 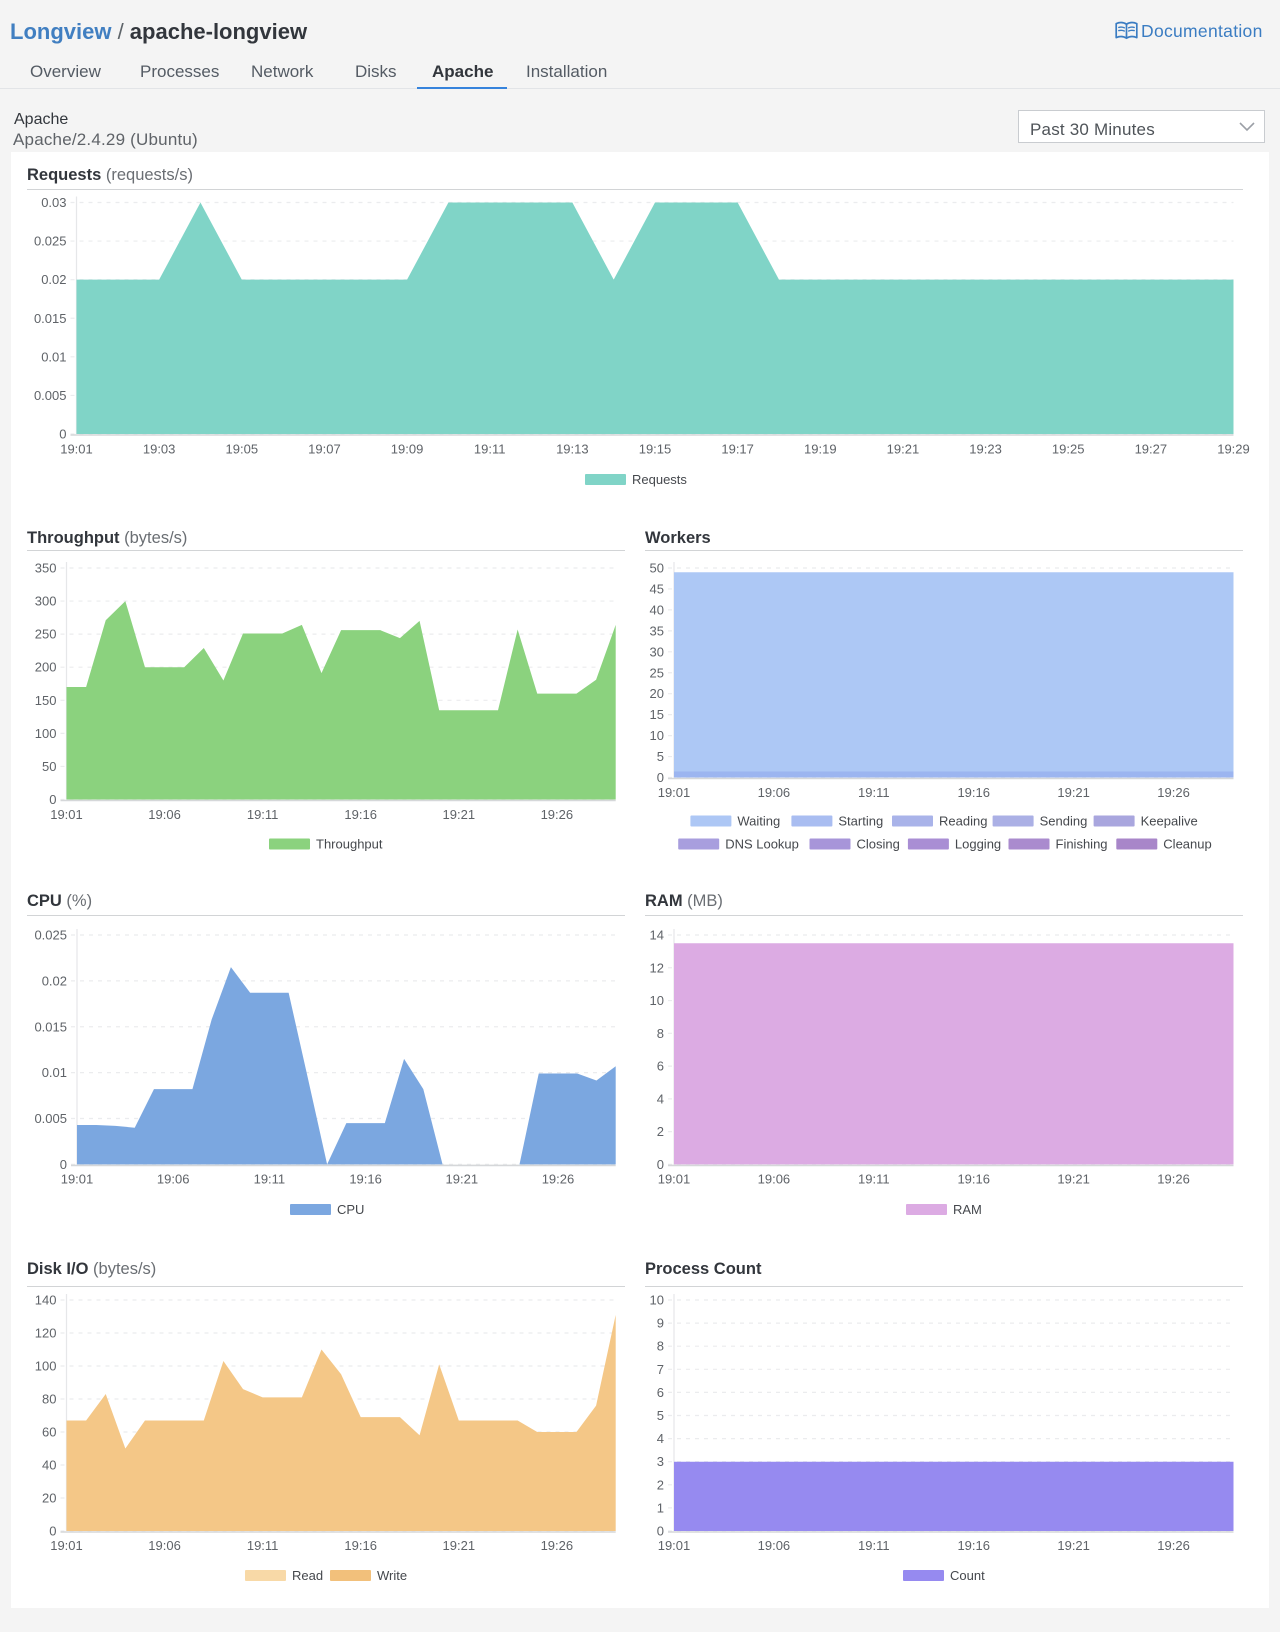 What do you see at coordinates (1187, 844) in the screenshot?
I see `svg-text: Cleanup` at bounding box center [1187, 844].